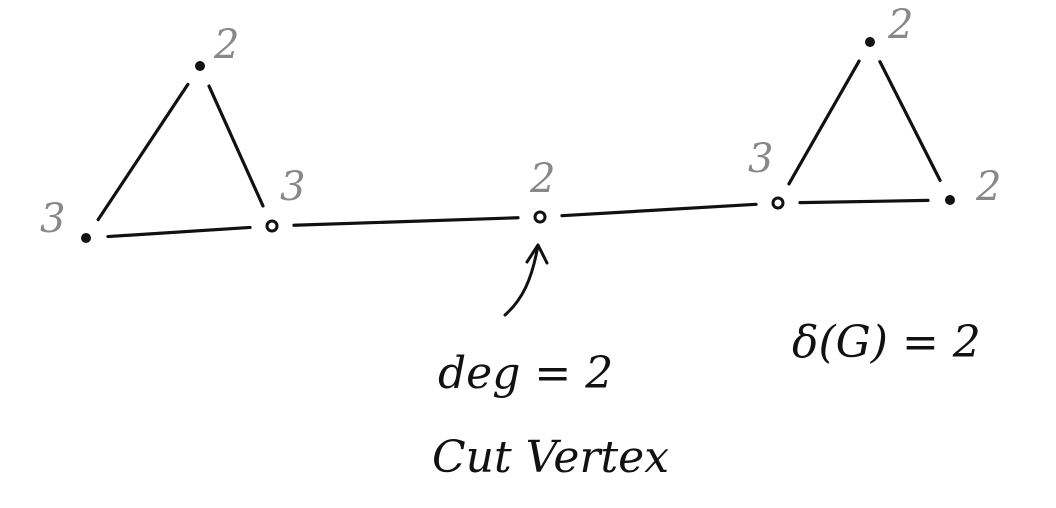 This screenshot has height=508, width=1056. Describe the element at coordinates (52, 219) in the screenshot. I see `degree-label-a1: 3` at that location.